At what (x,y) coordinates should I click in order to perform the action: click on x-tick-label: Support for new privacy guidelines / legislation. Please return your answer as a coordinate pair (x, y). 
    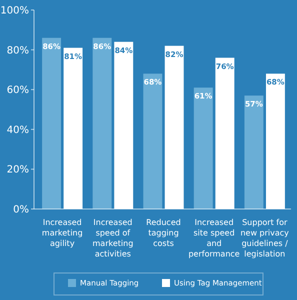
    Looking at the image, I should click on (265, 238).